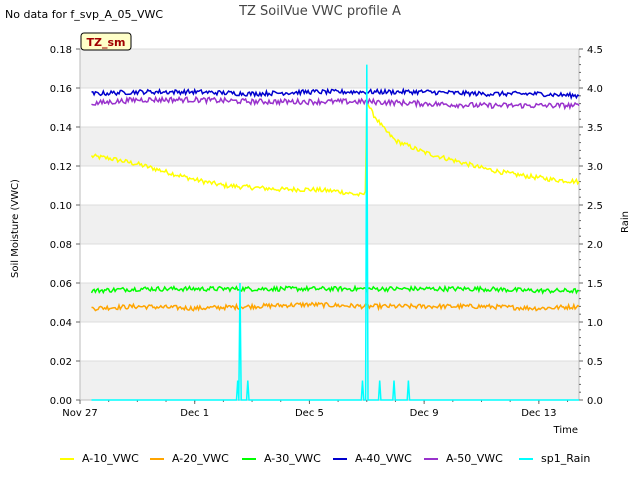 This screenshot has width=640, height=480. What do you see at coordinates (335, 94) in the screenshot?
I see `series-line-a-40-vwc` at bounding box center [335, 94].